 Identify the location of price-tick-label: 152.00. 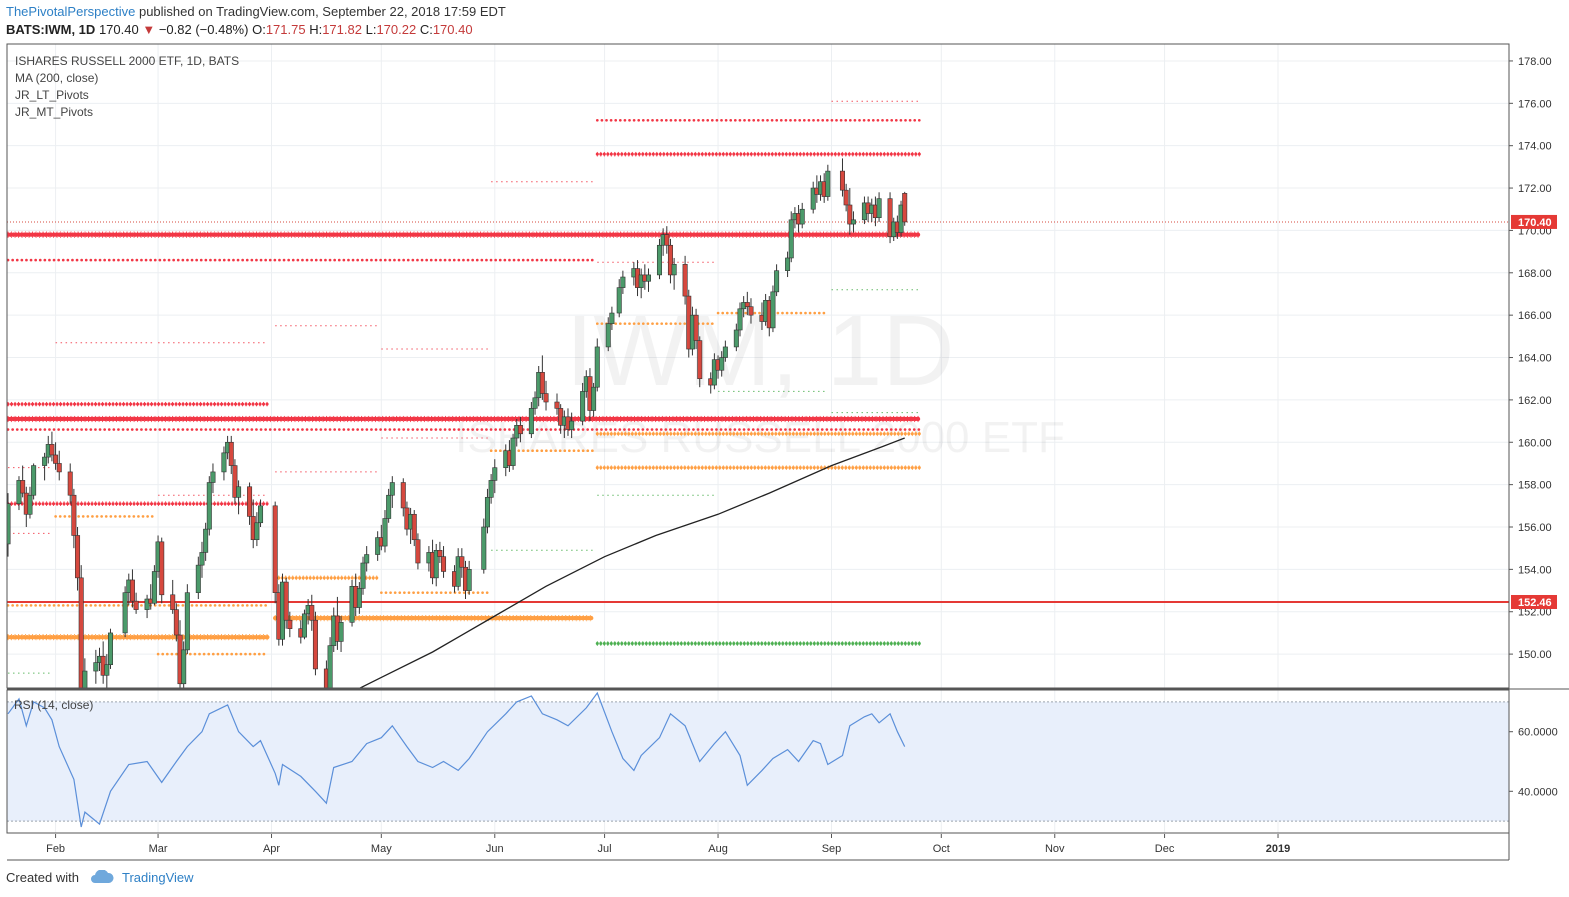
(1535, 613).